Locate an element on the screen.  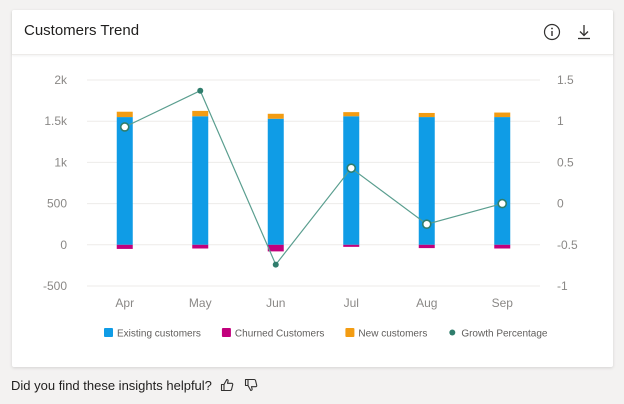
y-left-tick-label: 1k is located at coordinates (61, 162).